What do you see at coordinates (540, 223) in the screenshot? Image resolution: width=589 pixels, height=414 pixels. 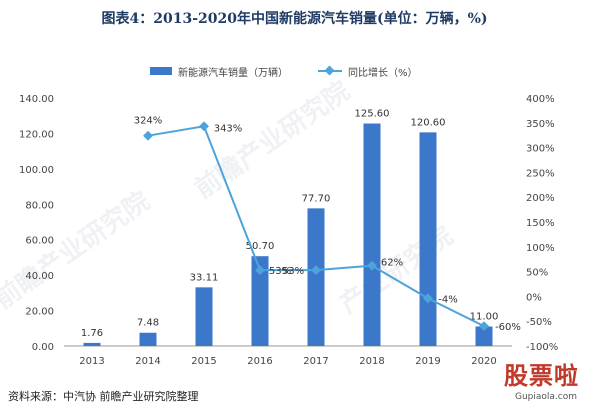 I see `y-right-tick-label: 150%` at bounding box center [540, 223].